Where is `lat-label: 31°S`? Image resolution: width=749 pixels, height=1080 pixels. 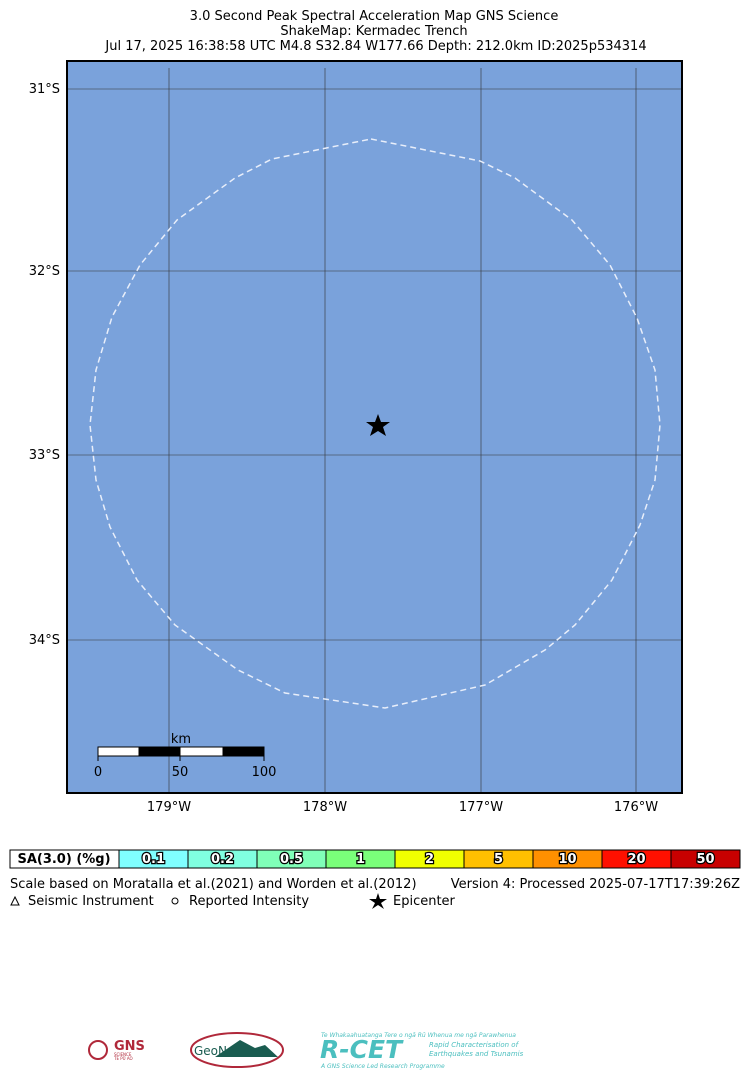 lat-label: 31°S is located at coordinates (44, 89).